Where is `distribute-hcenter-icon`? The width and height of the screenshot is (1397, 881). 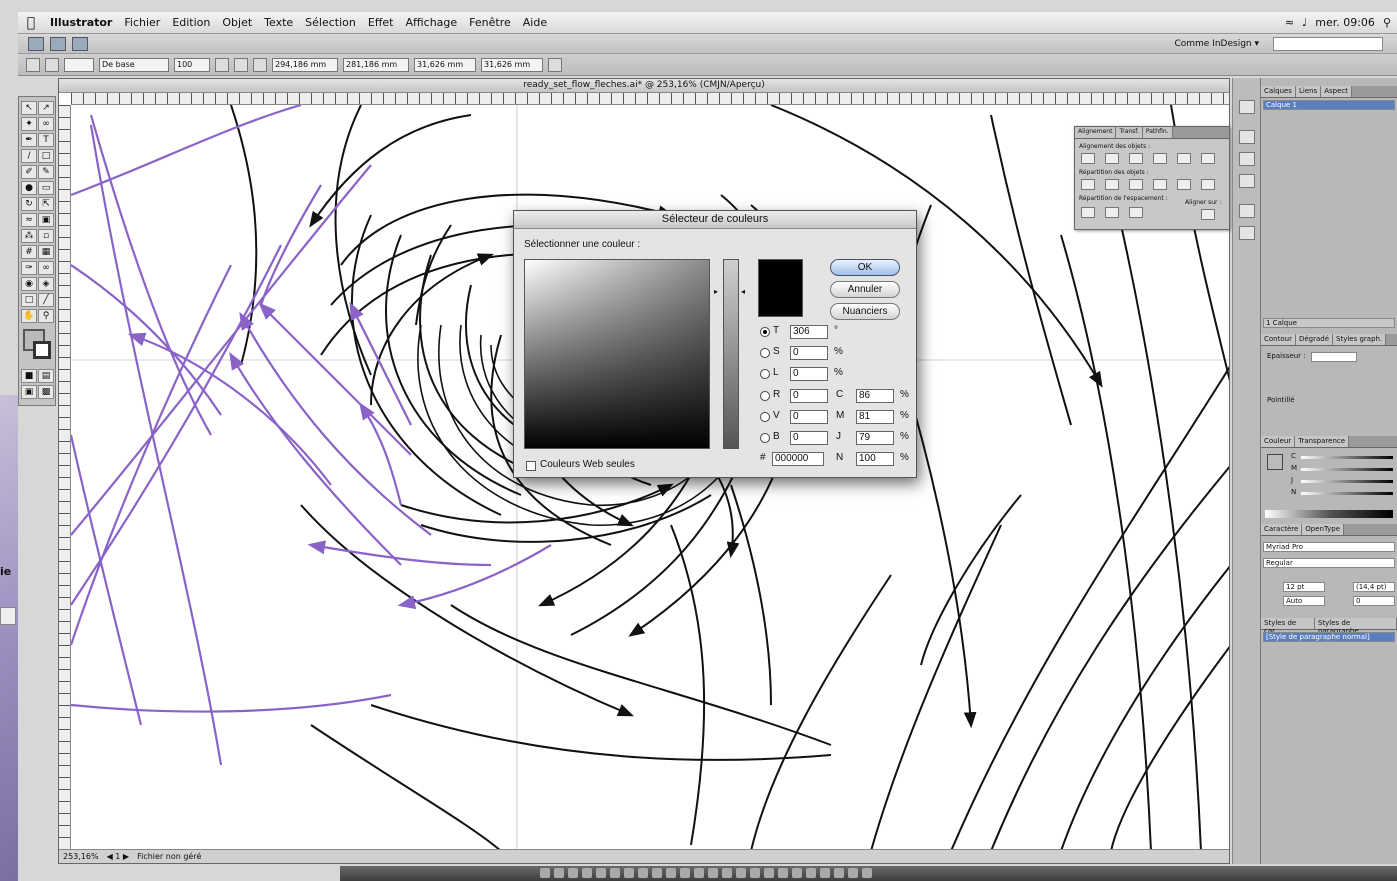
distribute-hcenter-icon is located at coordinates (1184, 184).